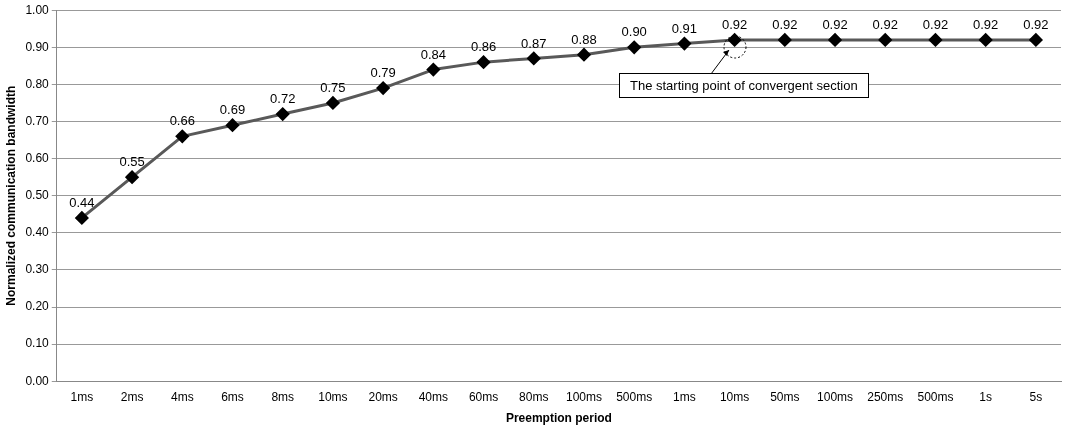 Image resolution: width=1069 pixels, height=430 pixels. What do you see at coordinates (785, 396) in the screenshot?
I see `x-tick-label: 50ms` at bounding box center [785, 396].